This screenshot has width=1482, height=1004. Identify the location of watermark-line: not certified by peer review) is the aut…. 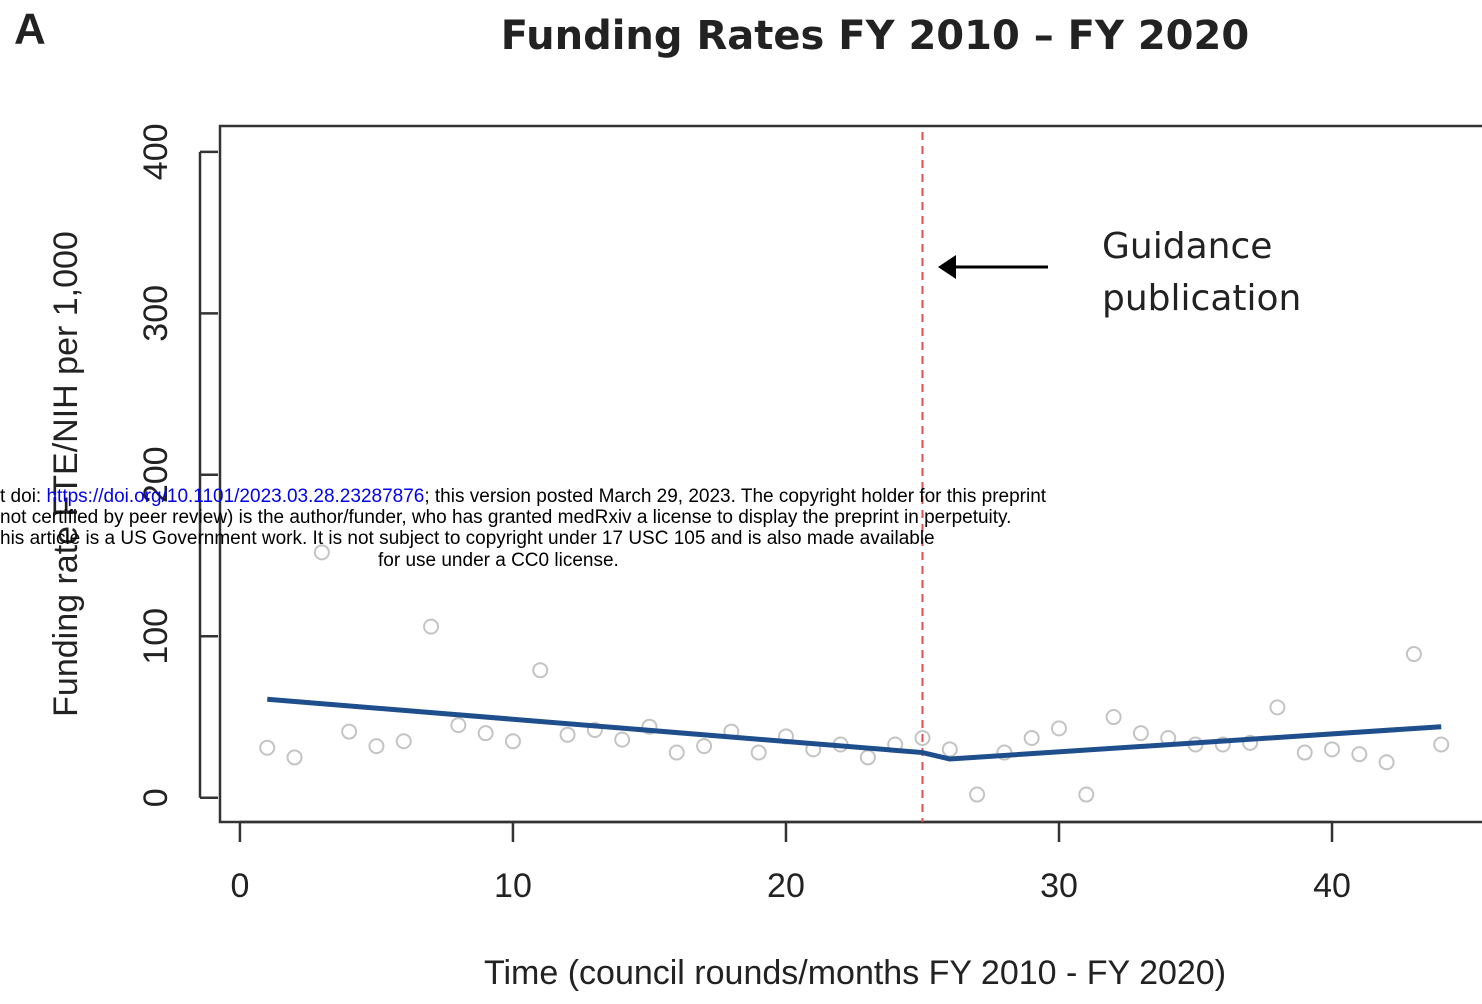
(506, 517).